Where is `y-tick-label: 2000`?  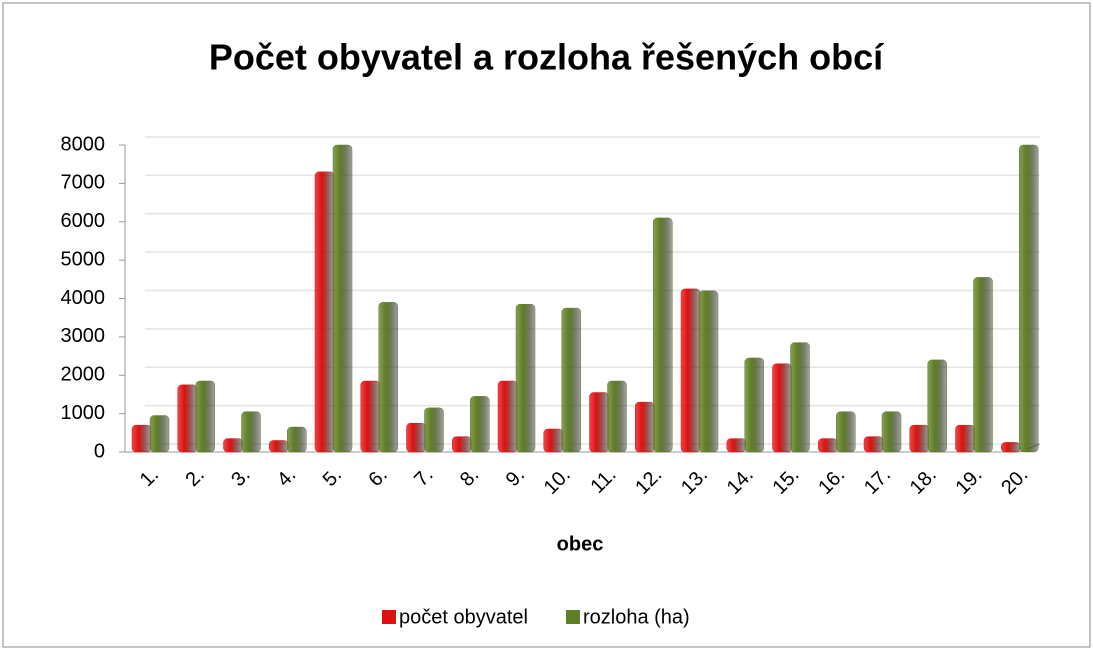 y-tick-label: 2000 is located at coordinates (83, 375).